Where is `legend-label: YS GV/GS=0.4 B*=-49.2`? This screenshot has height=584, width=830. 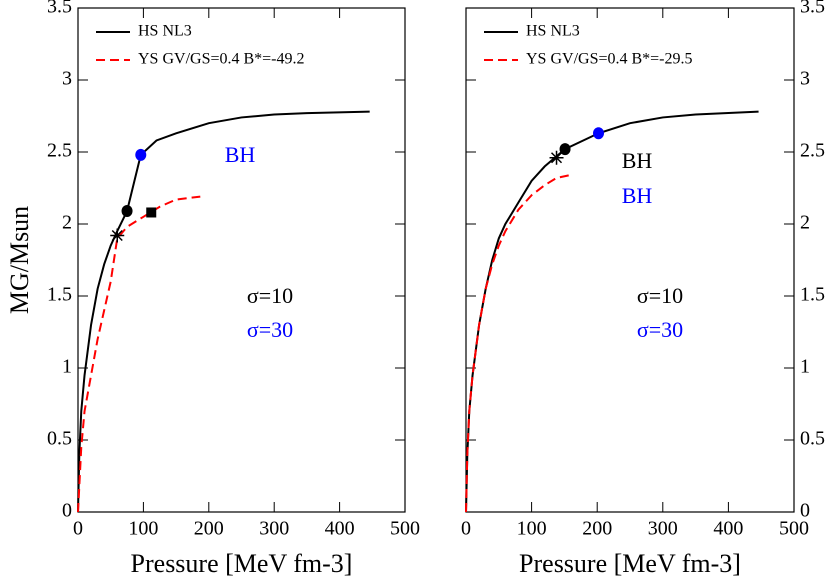
legend-label: YS GV/GS=0.4 B*=-49.2 is located at coordinates (221, 59).